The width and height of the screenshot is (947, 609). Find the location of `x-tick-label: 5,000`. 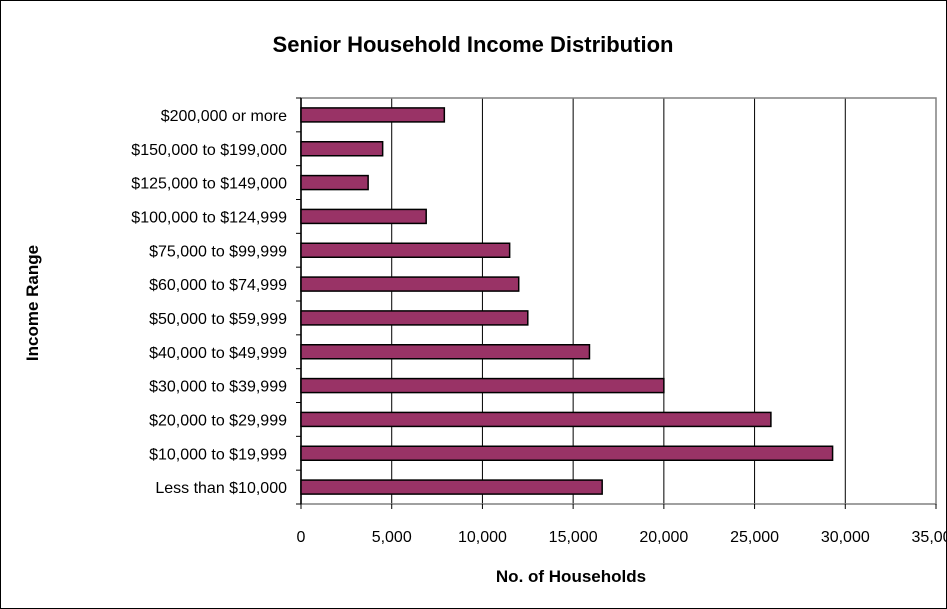

x-tick-label: 5,000 is located at coordinates (392, 537).